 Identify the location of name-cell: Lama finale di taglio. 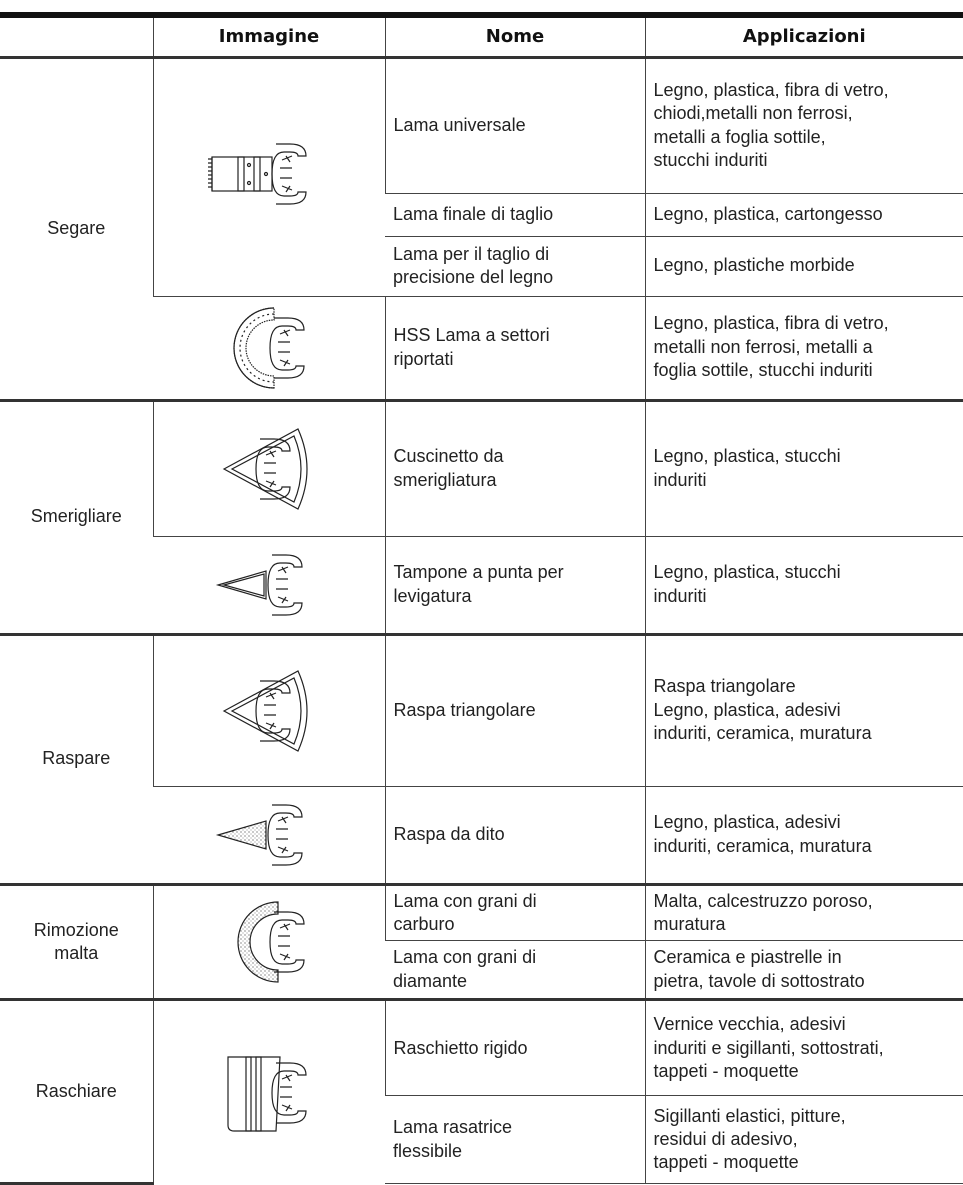
(515, 214).